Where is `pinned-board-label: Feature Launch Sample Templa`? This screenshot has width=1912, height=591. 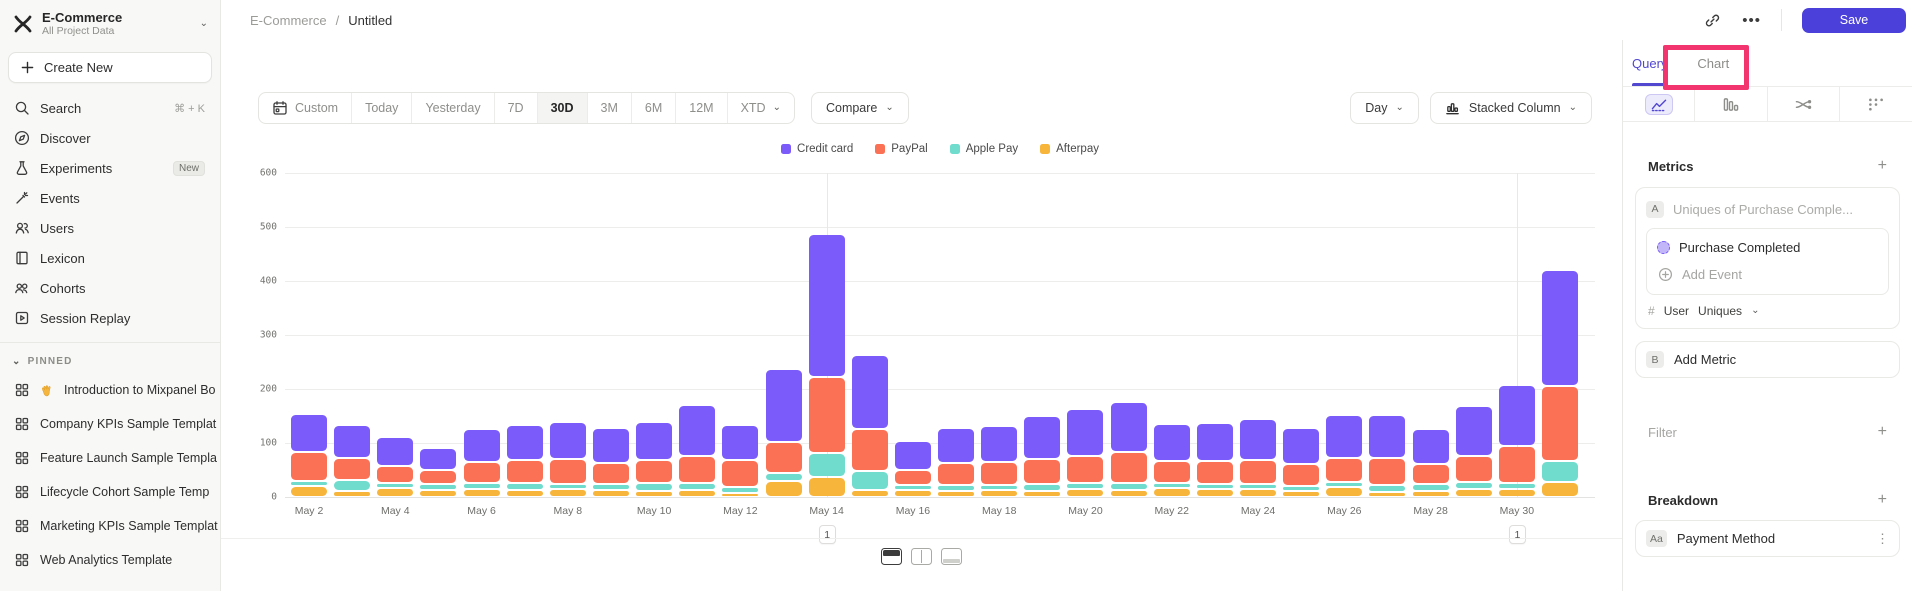
pinned-board-label: Feature Launch Sample Templa is located at coordinates (128, 458).